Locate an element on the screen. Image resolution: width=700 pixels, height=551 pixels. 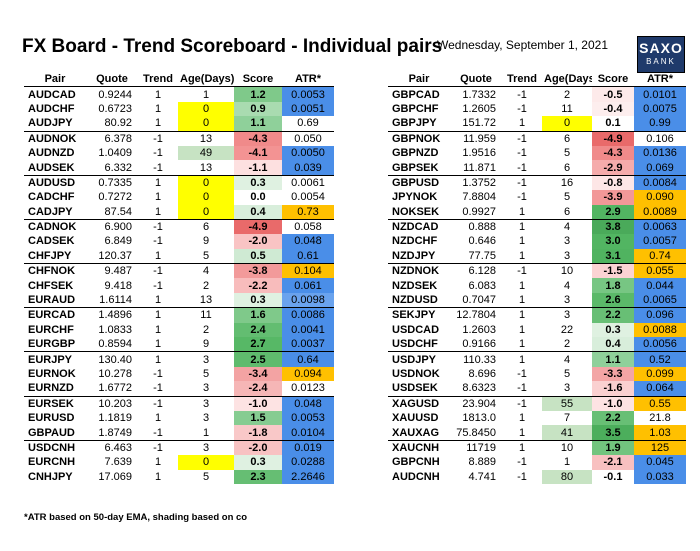
table-row: AUDCHF 0.6723 1 0 0.9 0.0051 is located at coordinates (179, 109).